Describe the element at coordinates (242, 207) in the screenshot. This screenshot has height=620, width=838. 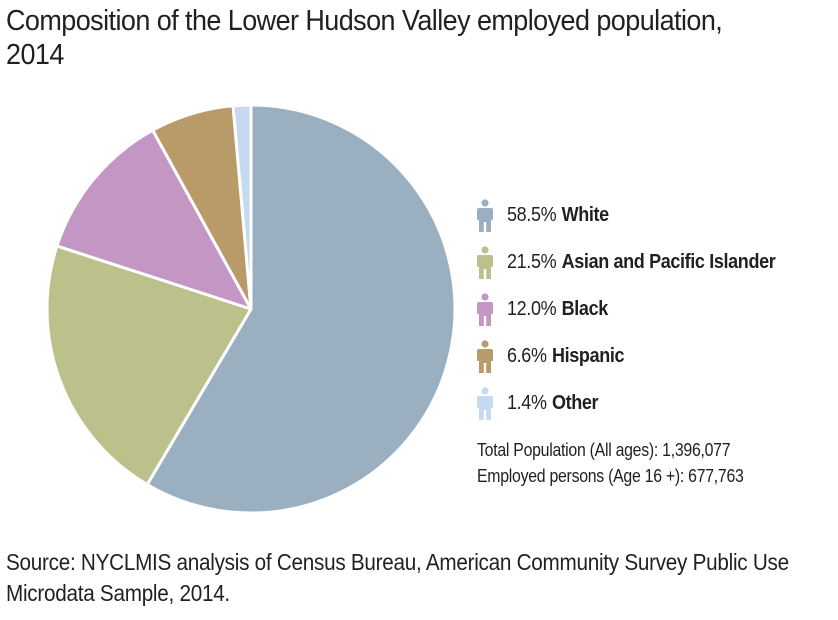
I see `pie-slice-other` at that location.